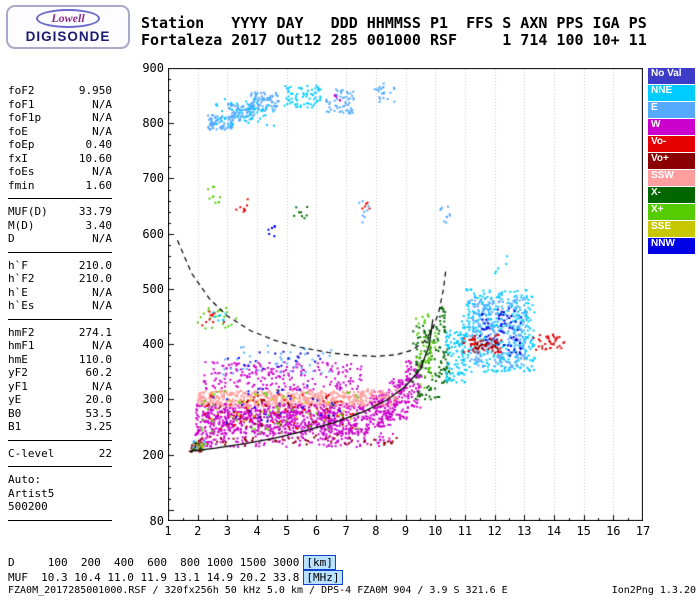 The width and height of the screenshot is (700, 600). I want to click on param-row: B1 3.25, so click(60, 427).